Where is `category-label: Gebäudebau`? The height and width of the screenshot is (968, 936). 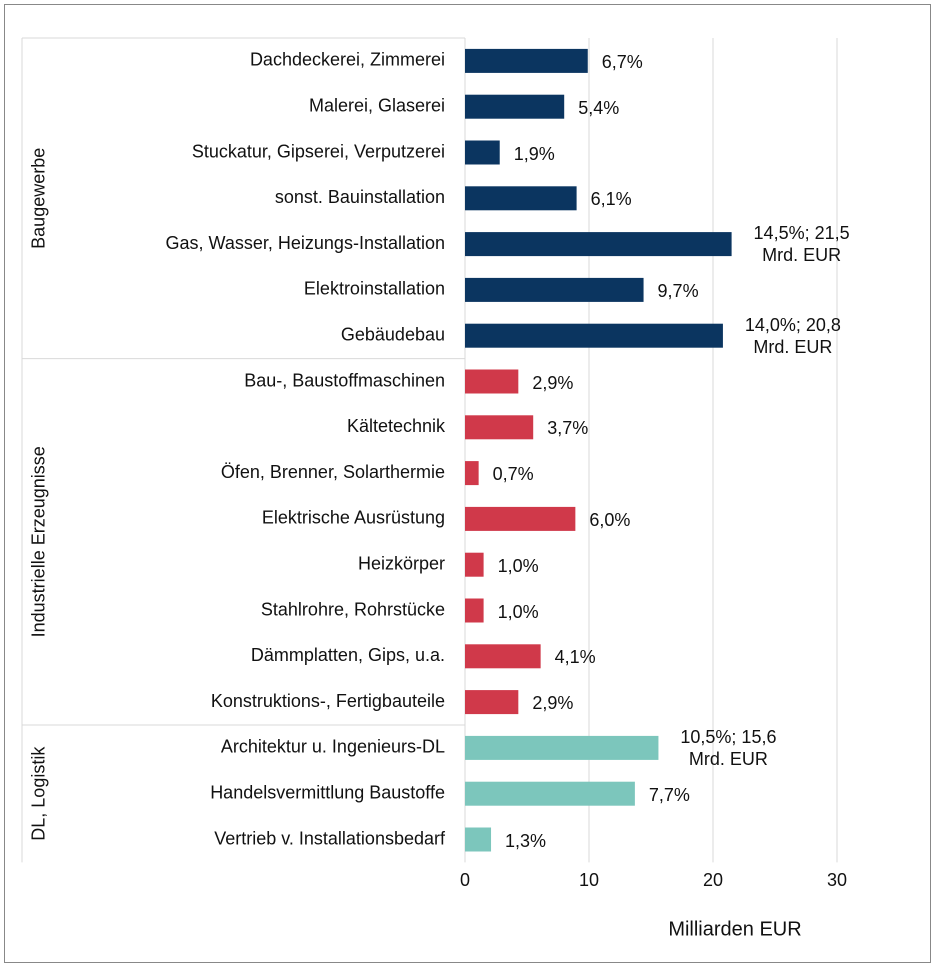 category-label: Gebäudebau is located at coordinates (393, 334).